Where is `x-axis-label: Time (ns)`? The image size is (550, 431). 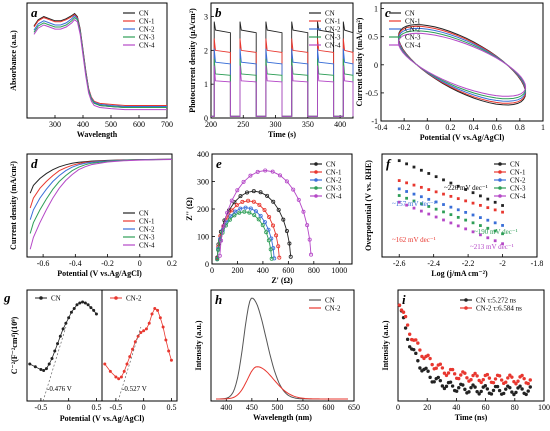
x-axis-label: Time (ns) is located at coordinates (471, 417).